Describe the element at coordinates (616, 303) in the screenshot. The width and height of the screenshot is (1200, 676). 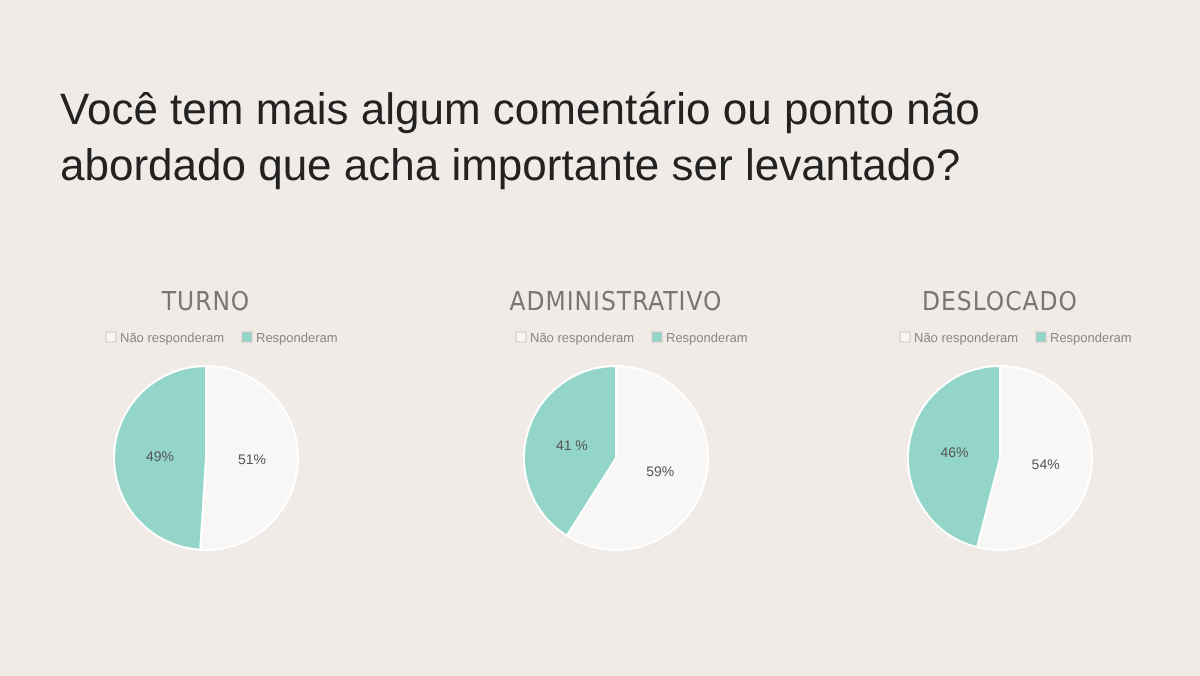
I see `chart-title: ADMINISTRATIVO` at that location.